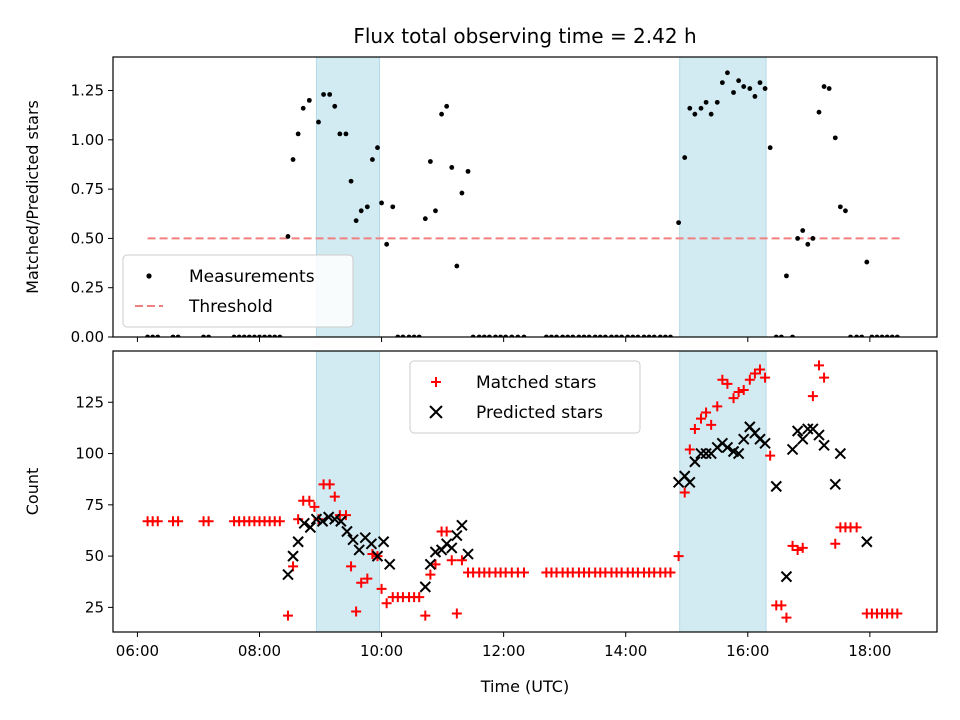 Image resolution: width=960 pixels, height=720 pixels. Describe the element at coordinates (747, 651) in the screenshot. I see `x-tick-label: 16:00` at that location.